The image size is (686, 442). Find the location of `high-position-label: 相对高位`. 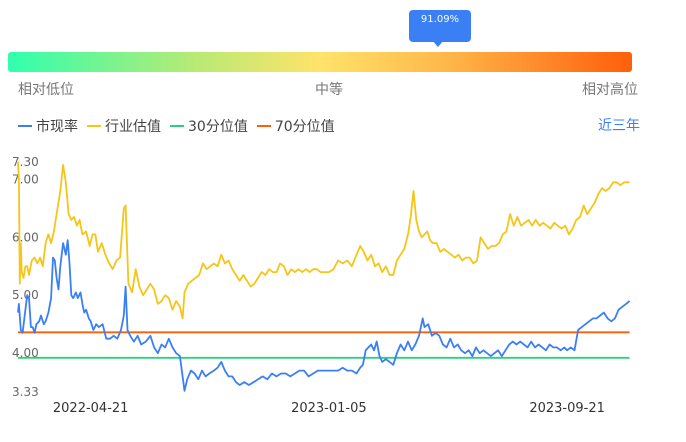

high-position-label: 相对高位 is located at coordinates (610, 90).